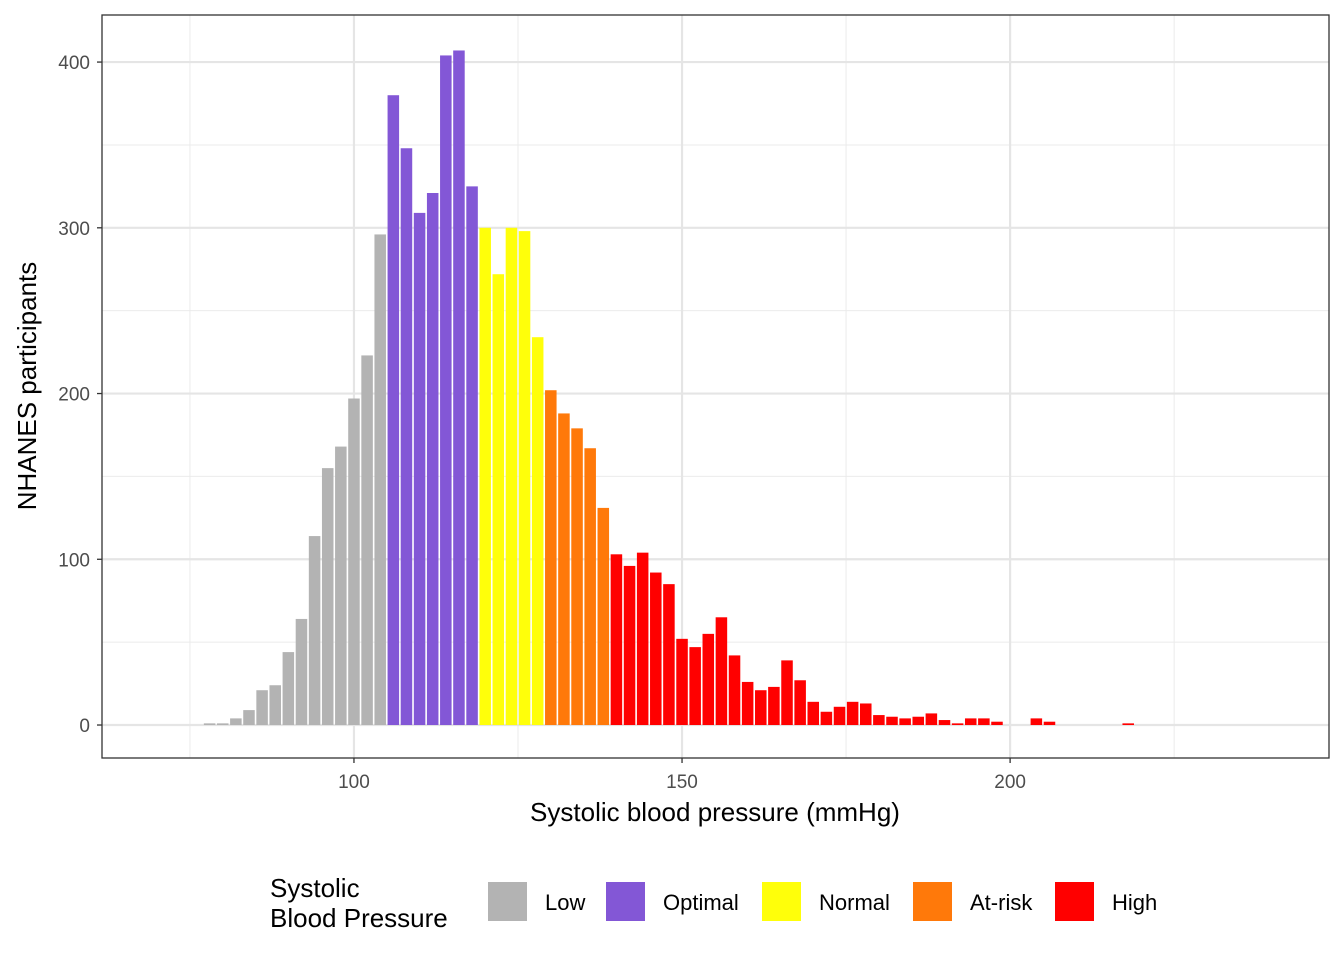  What do you see at coordinates (1074, 901) in the screenshot?
I see `legend-swatch-high` at bounding box center [1074, 901].